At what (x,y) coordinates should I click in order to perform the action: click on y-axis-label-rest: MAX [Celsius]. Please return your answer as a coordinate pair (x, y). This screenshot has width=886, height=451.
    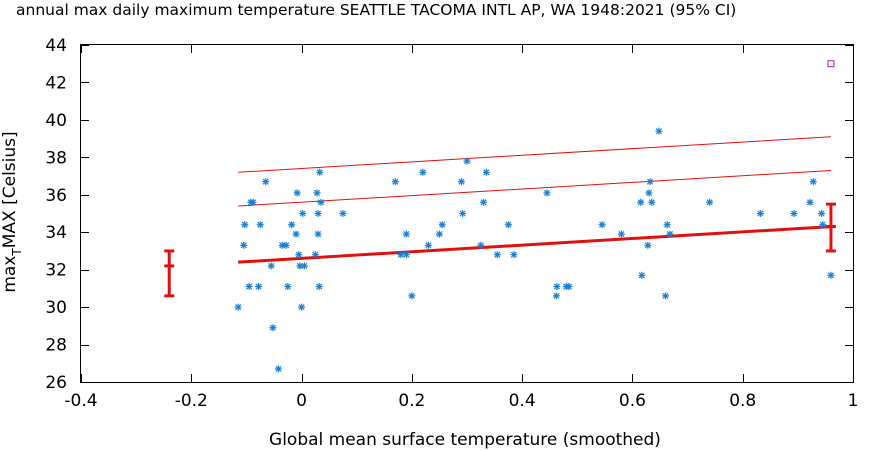
    Looking at the image, I should click on (10, 189).